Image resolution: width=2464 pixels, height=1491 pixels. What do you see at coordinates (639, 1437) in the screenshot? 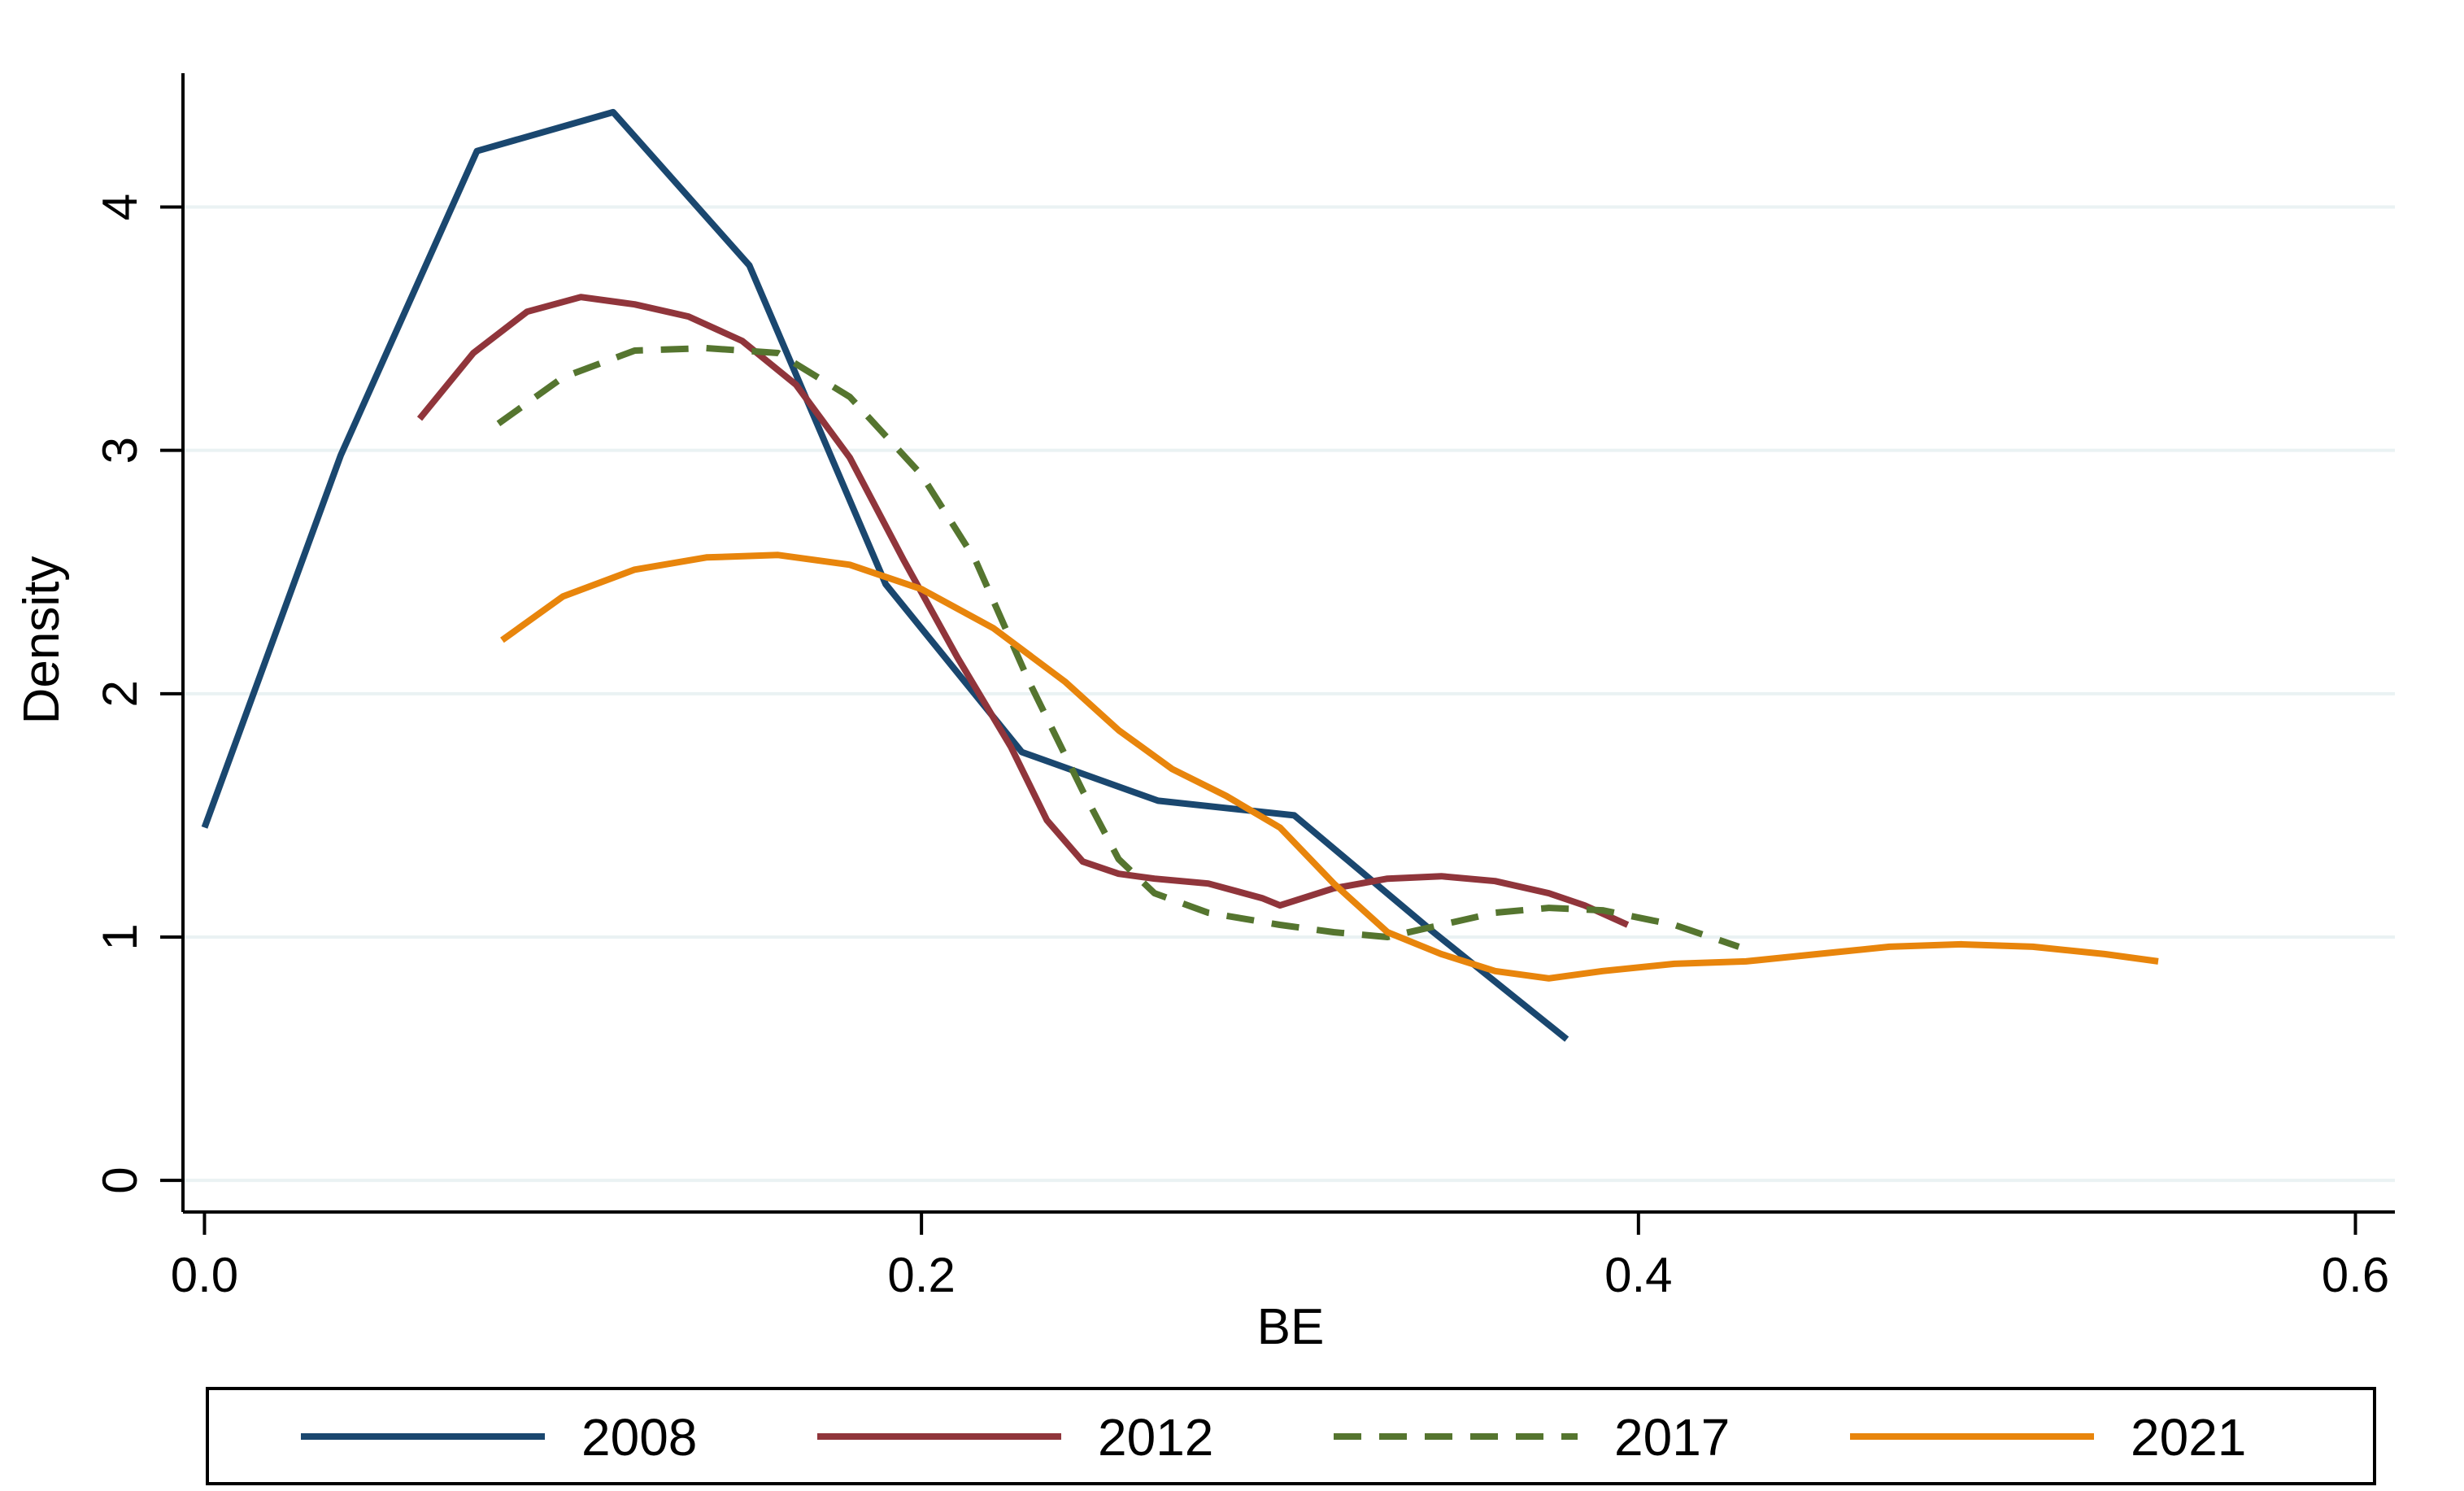
I see `legend-label-2008: 2008` at bounding box center [639, 1437].